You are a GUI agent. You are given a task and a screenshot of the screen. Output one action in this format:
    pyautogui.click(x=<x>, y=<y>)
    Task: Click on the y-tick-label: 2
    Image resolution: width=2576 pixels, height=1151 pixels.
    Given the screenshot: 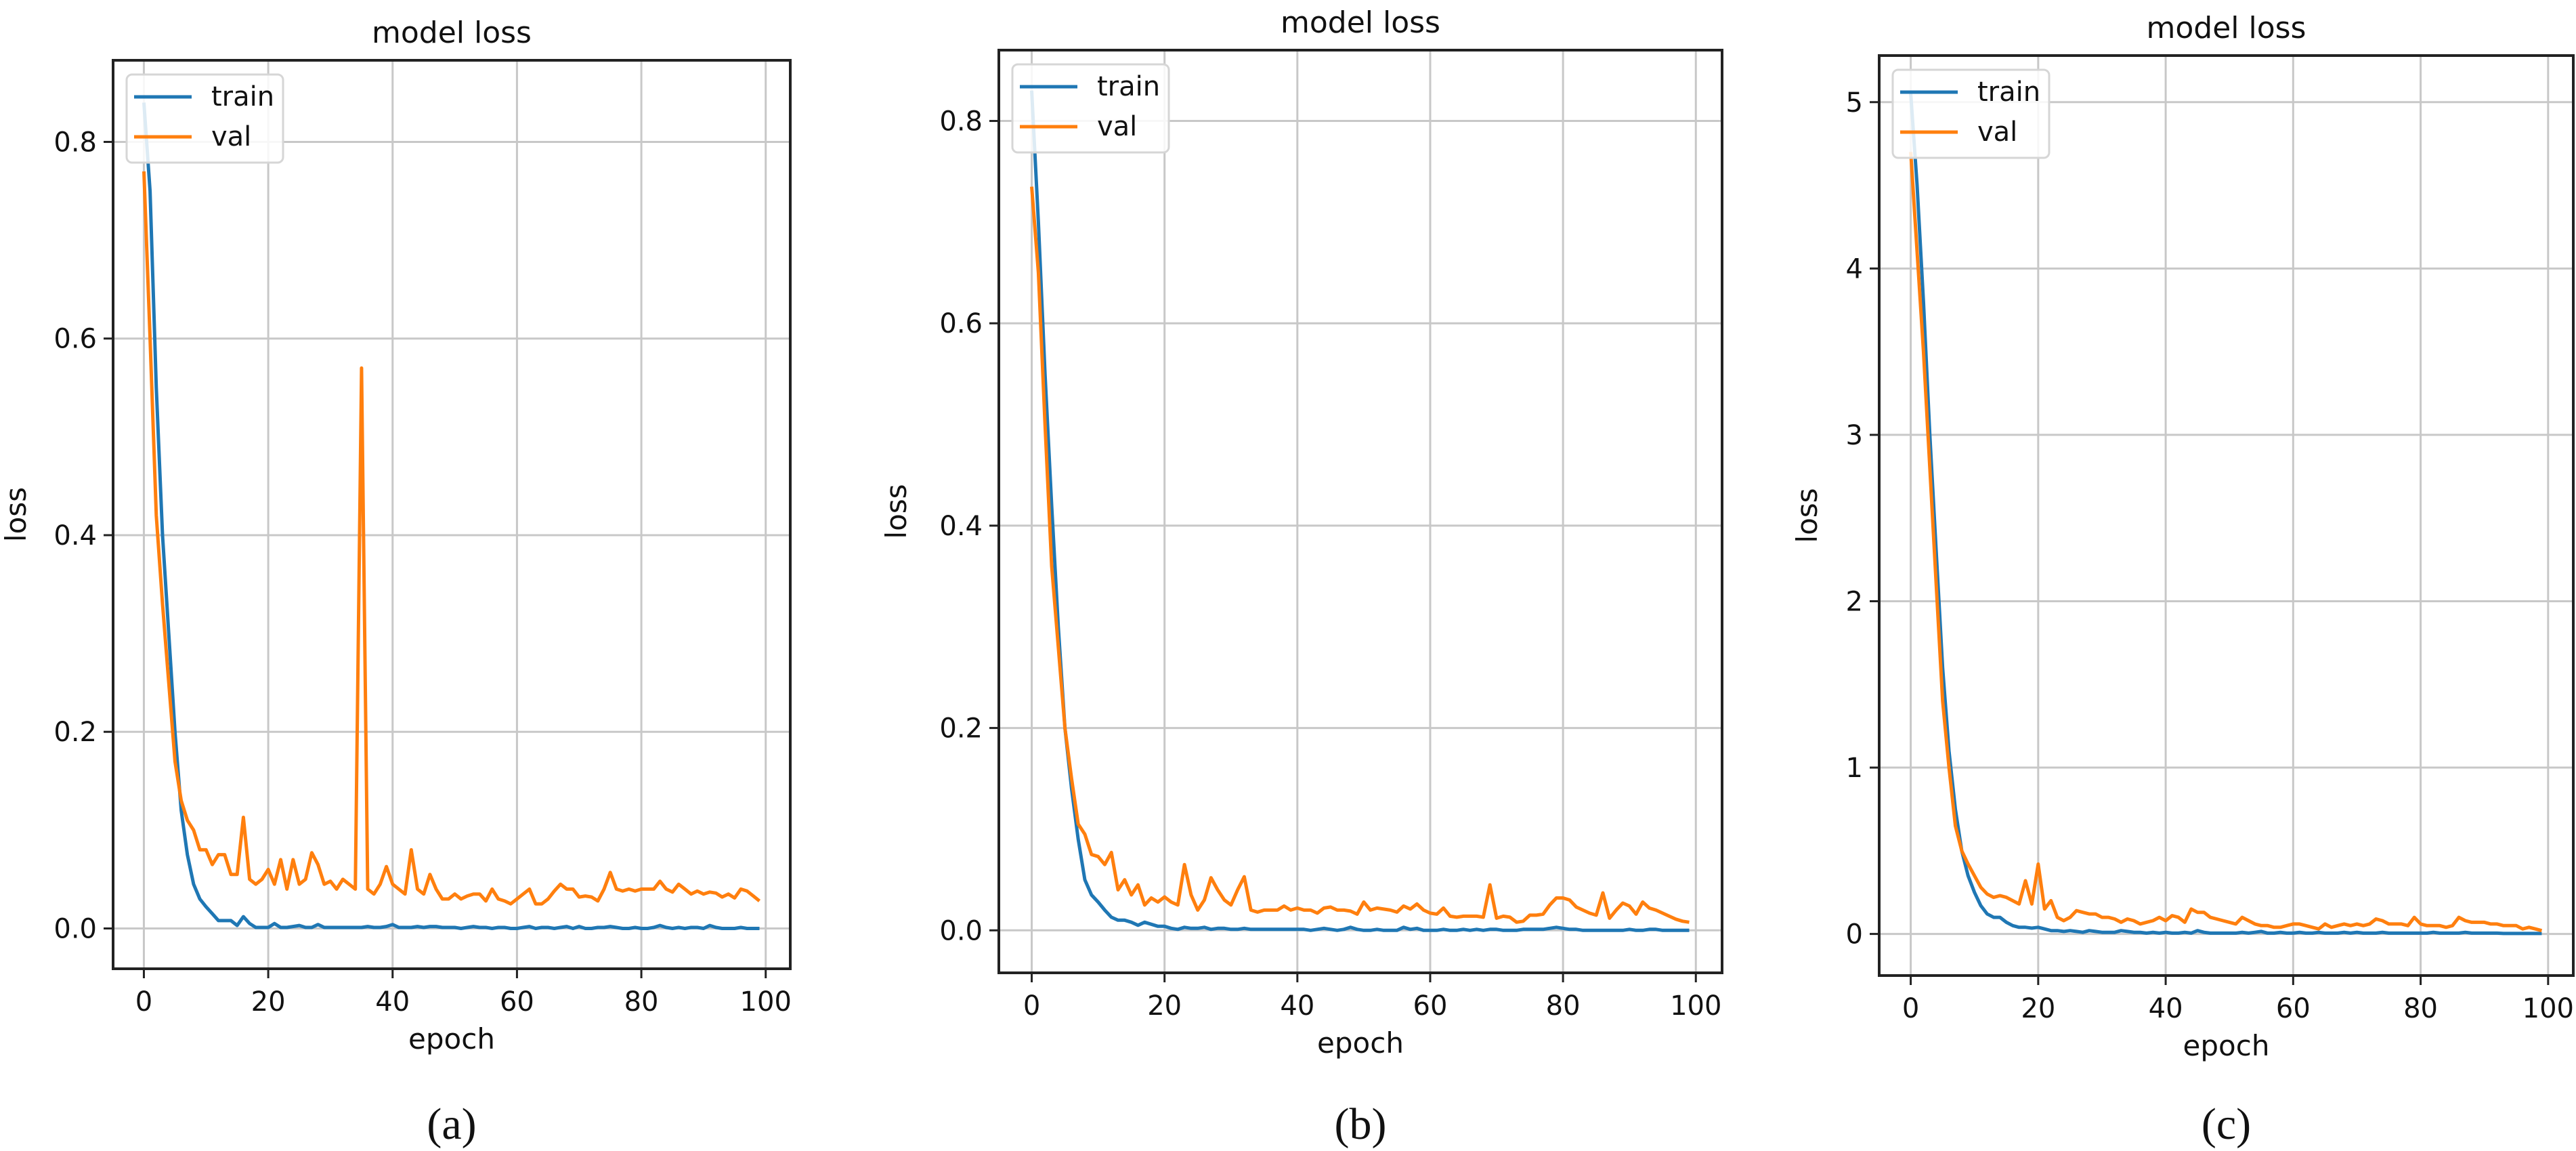 What is the action you would take?
    pyautogui.click(x=1854, y=601)
    